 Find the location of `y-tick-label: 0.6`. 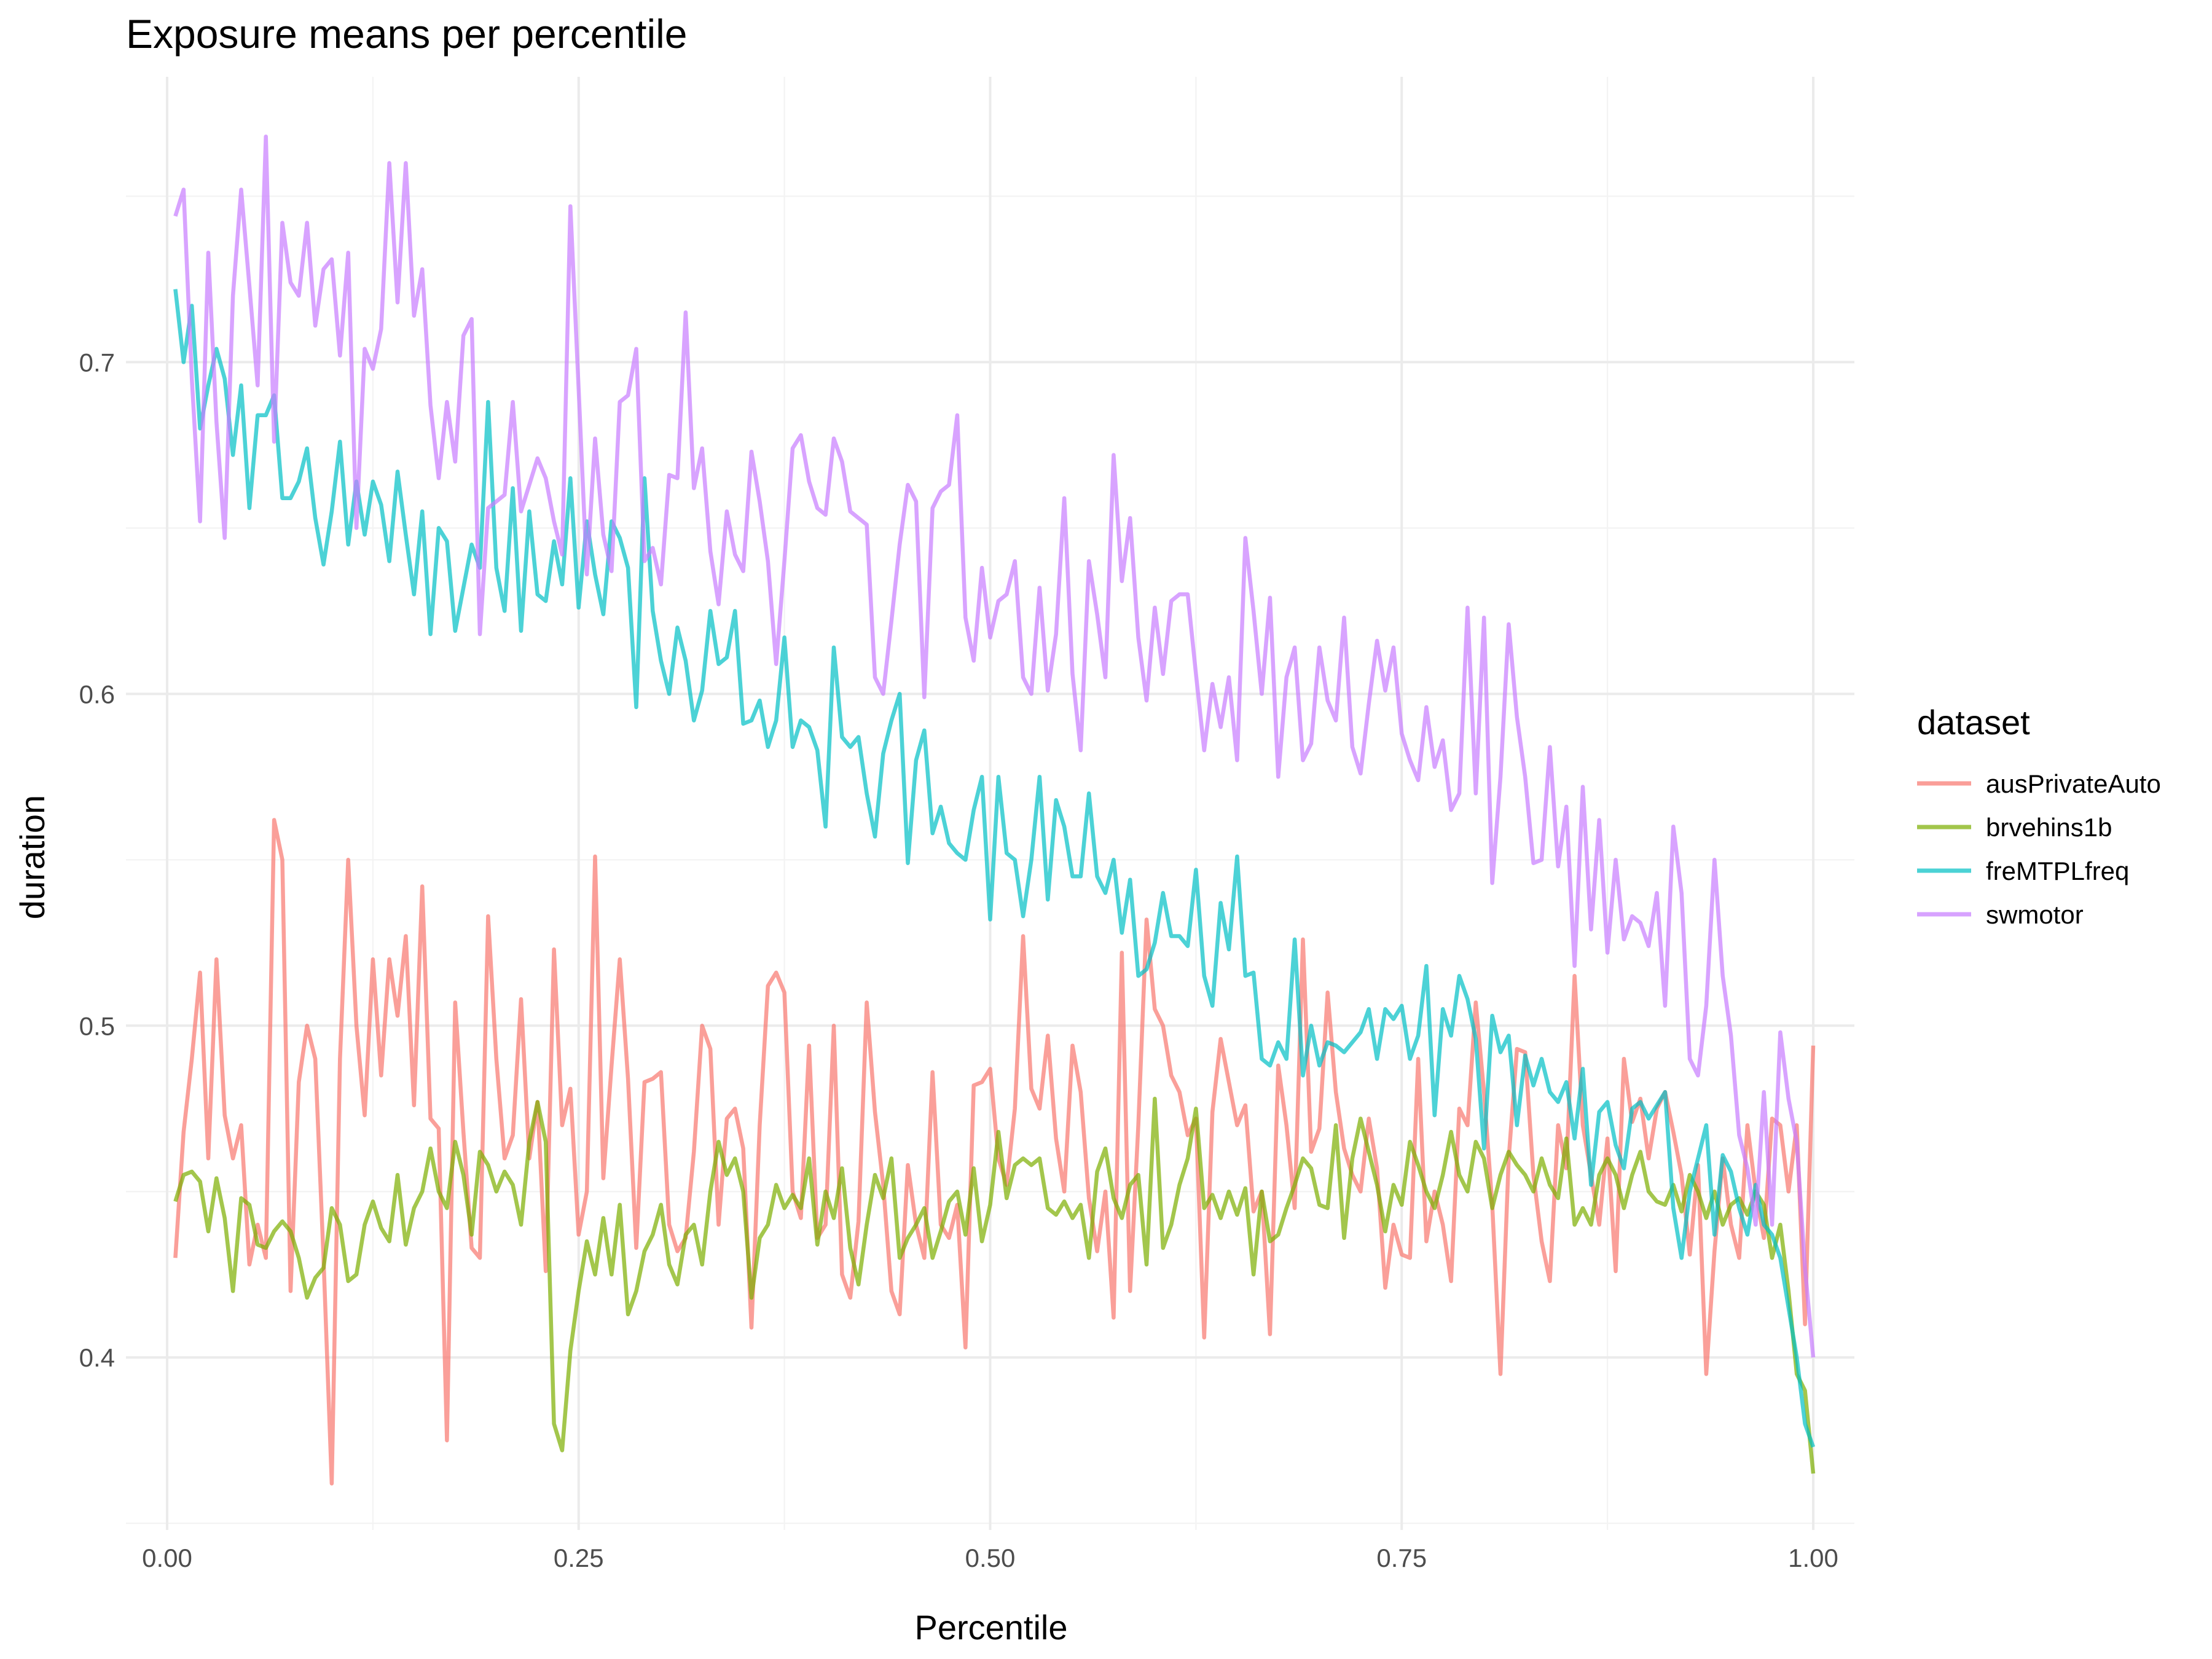

y-tick-label: 0.6 is located at coordinates (97, 694).